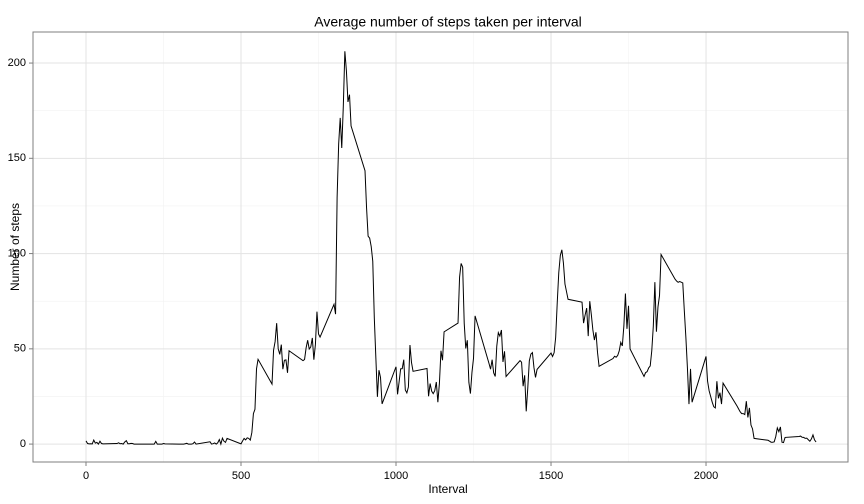 Image resolution: width=864 pixels, height=504 pixels. I want to click on x-axis-title: Interval, so click(447, 489).